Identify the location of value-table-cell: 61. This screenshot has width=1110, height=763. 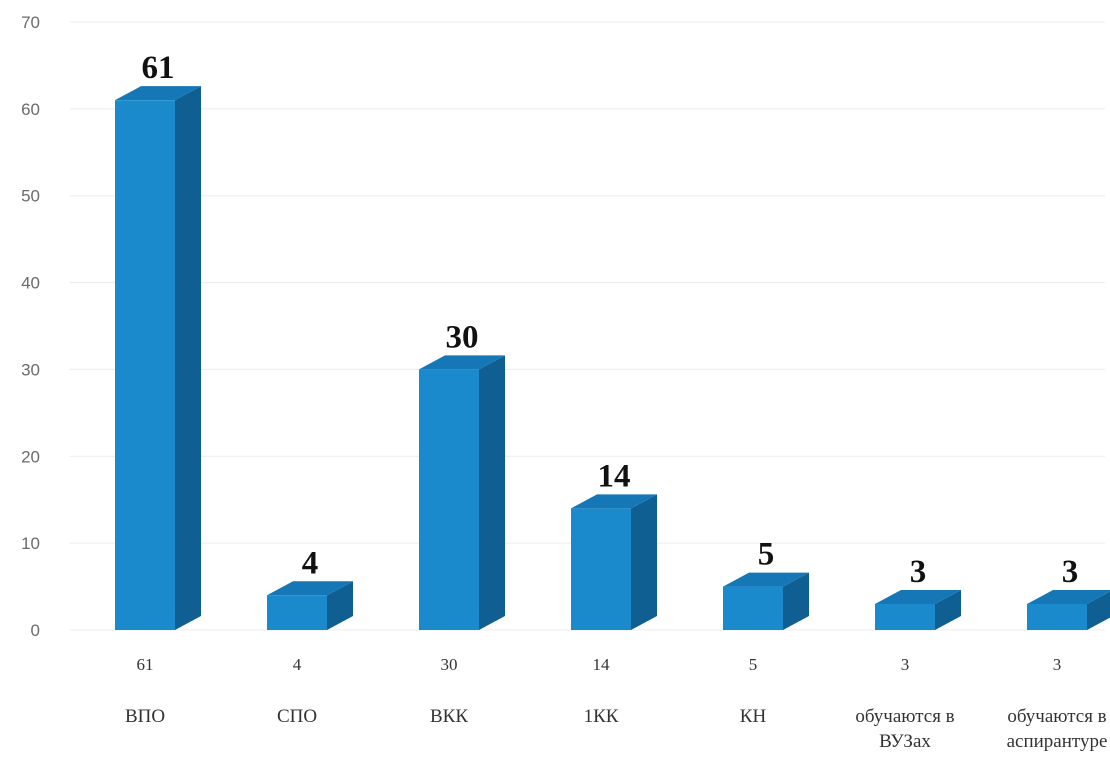
(145, 664).